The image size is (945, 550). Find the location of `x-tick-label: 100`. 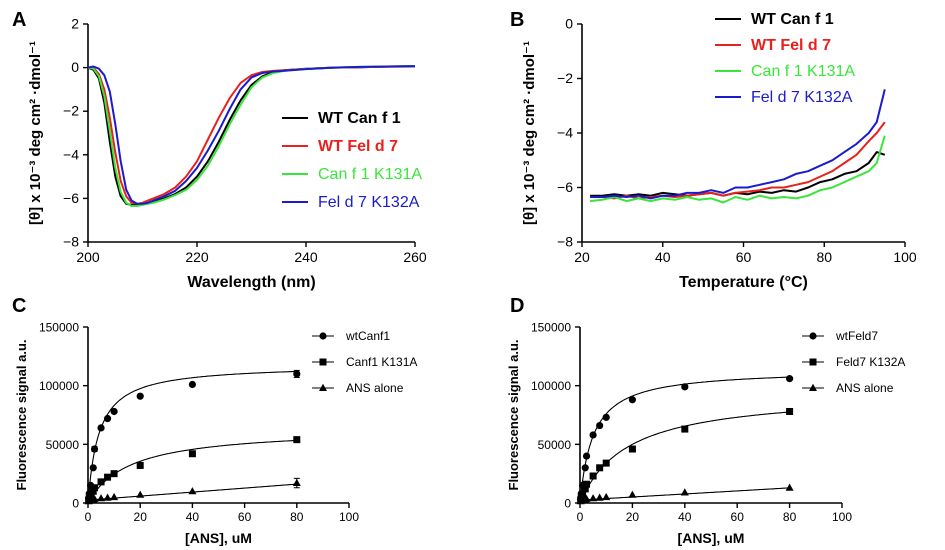

x-tick-label: 100 is located at coordinates (905, 257).